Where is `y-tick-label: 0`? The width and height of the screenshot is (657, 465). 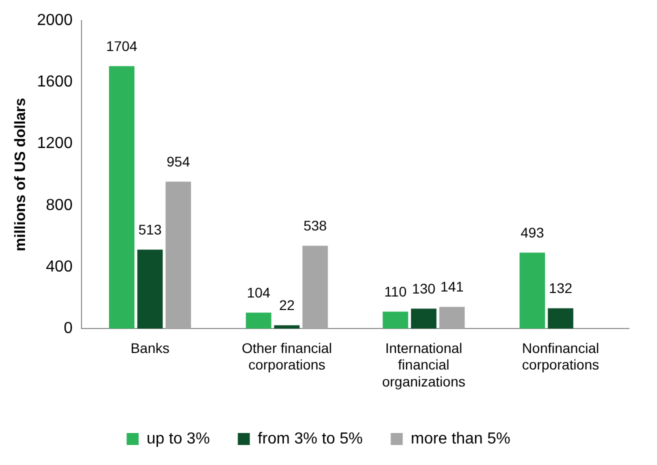
y-tick-label: 0 is located at coordinates (68, 329).